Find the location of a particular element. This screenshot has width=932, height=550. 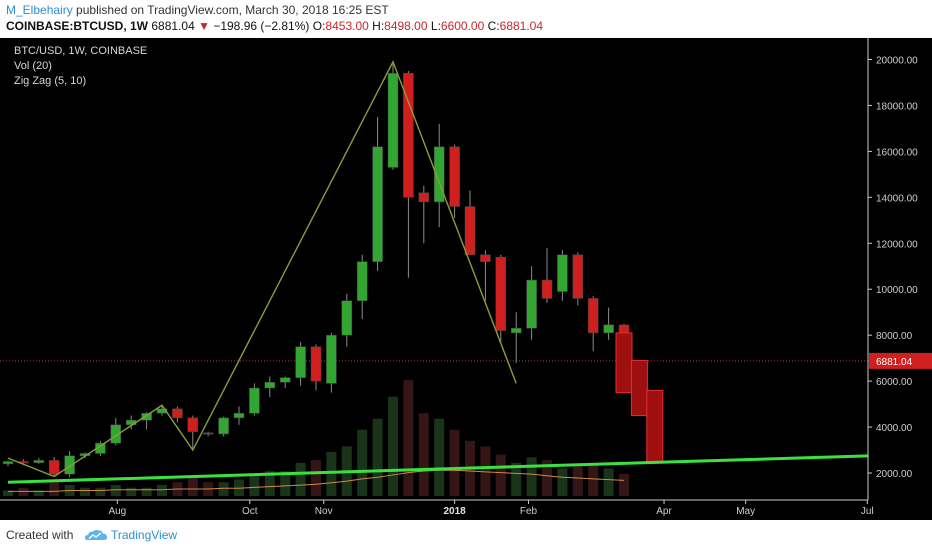

last-price: 6881.04 is located at coordinates (173, 26).